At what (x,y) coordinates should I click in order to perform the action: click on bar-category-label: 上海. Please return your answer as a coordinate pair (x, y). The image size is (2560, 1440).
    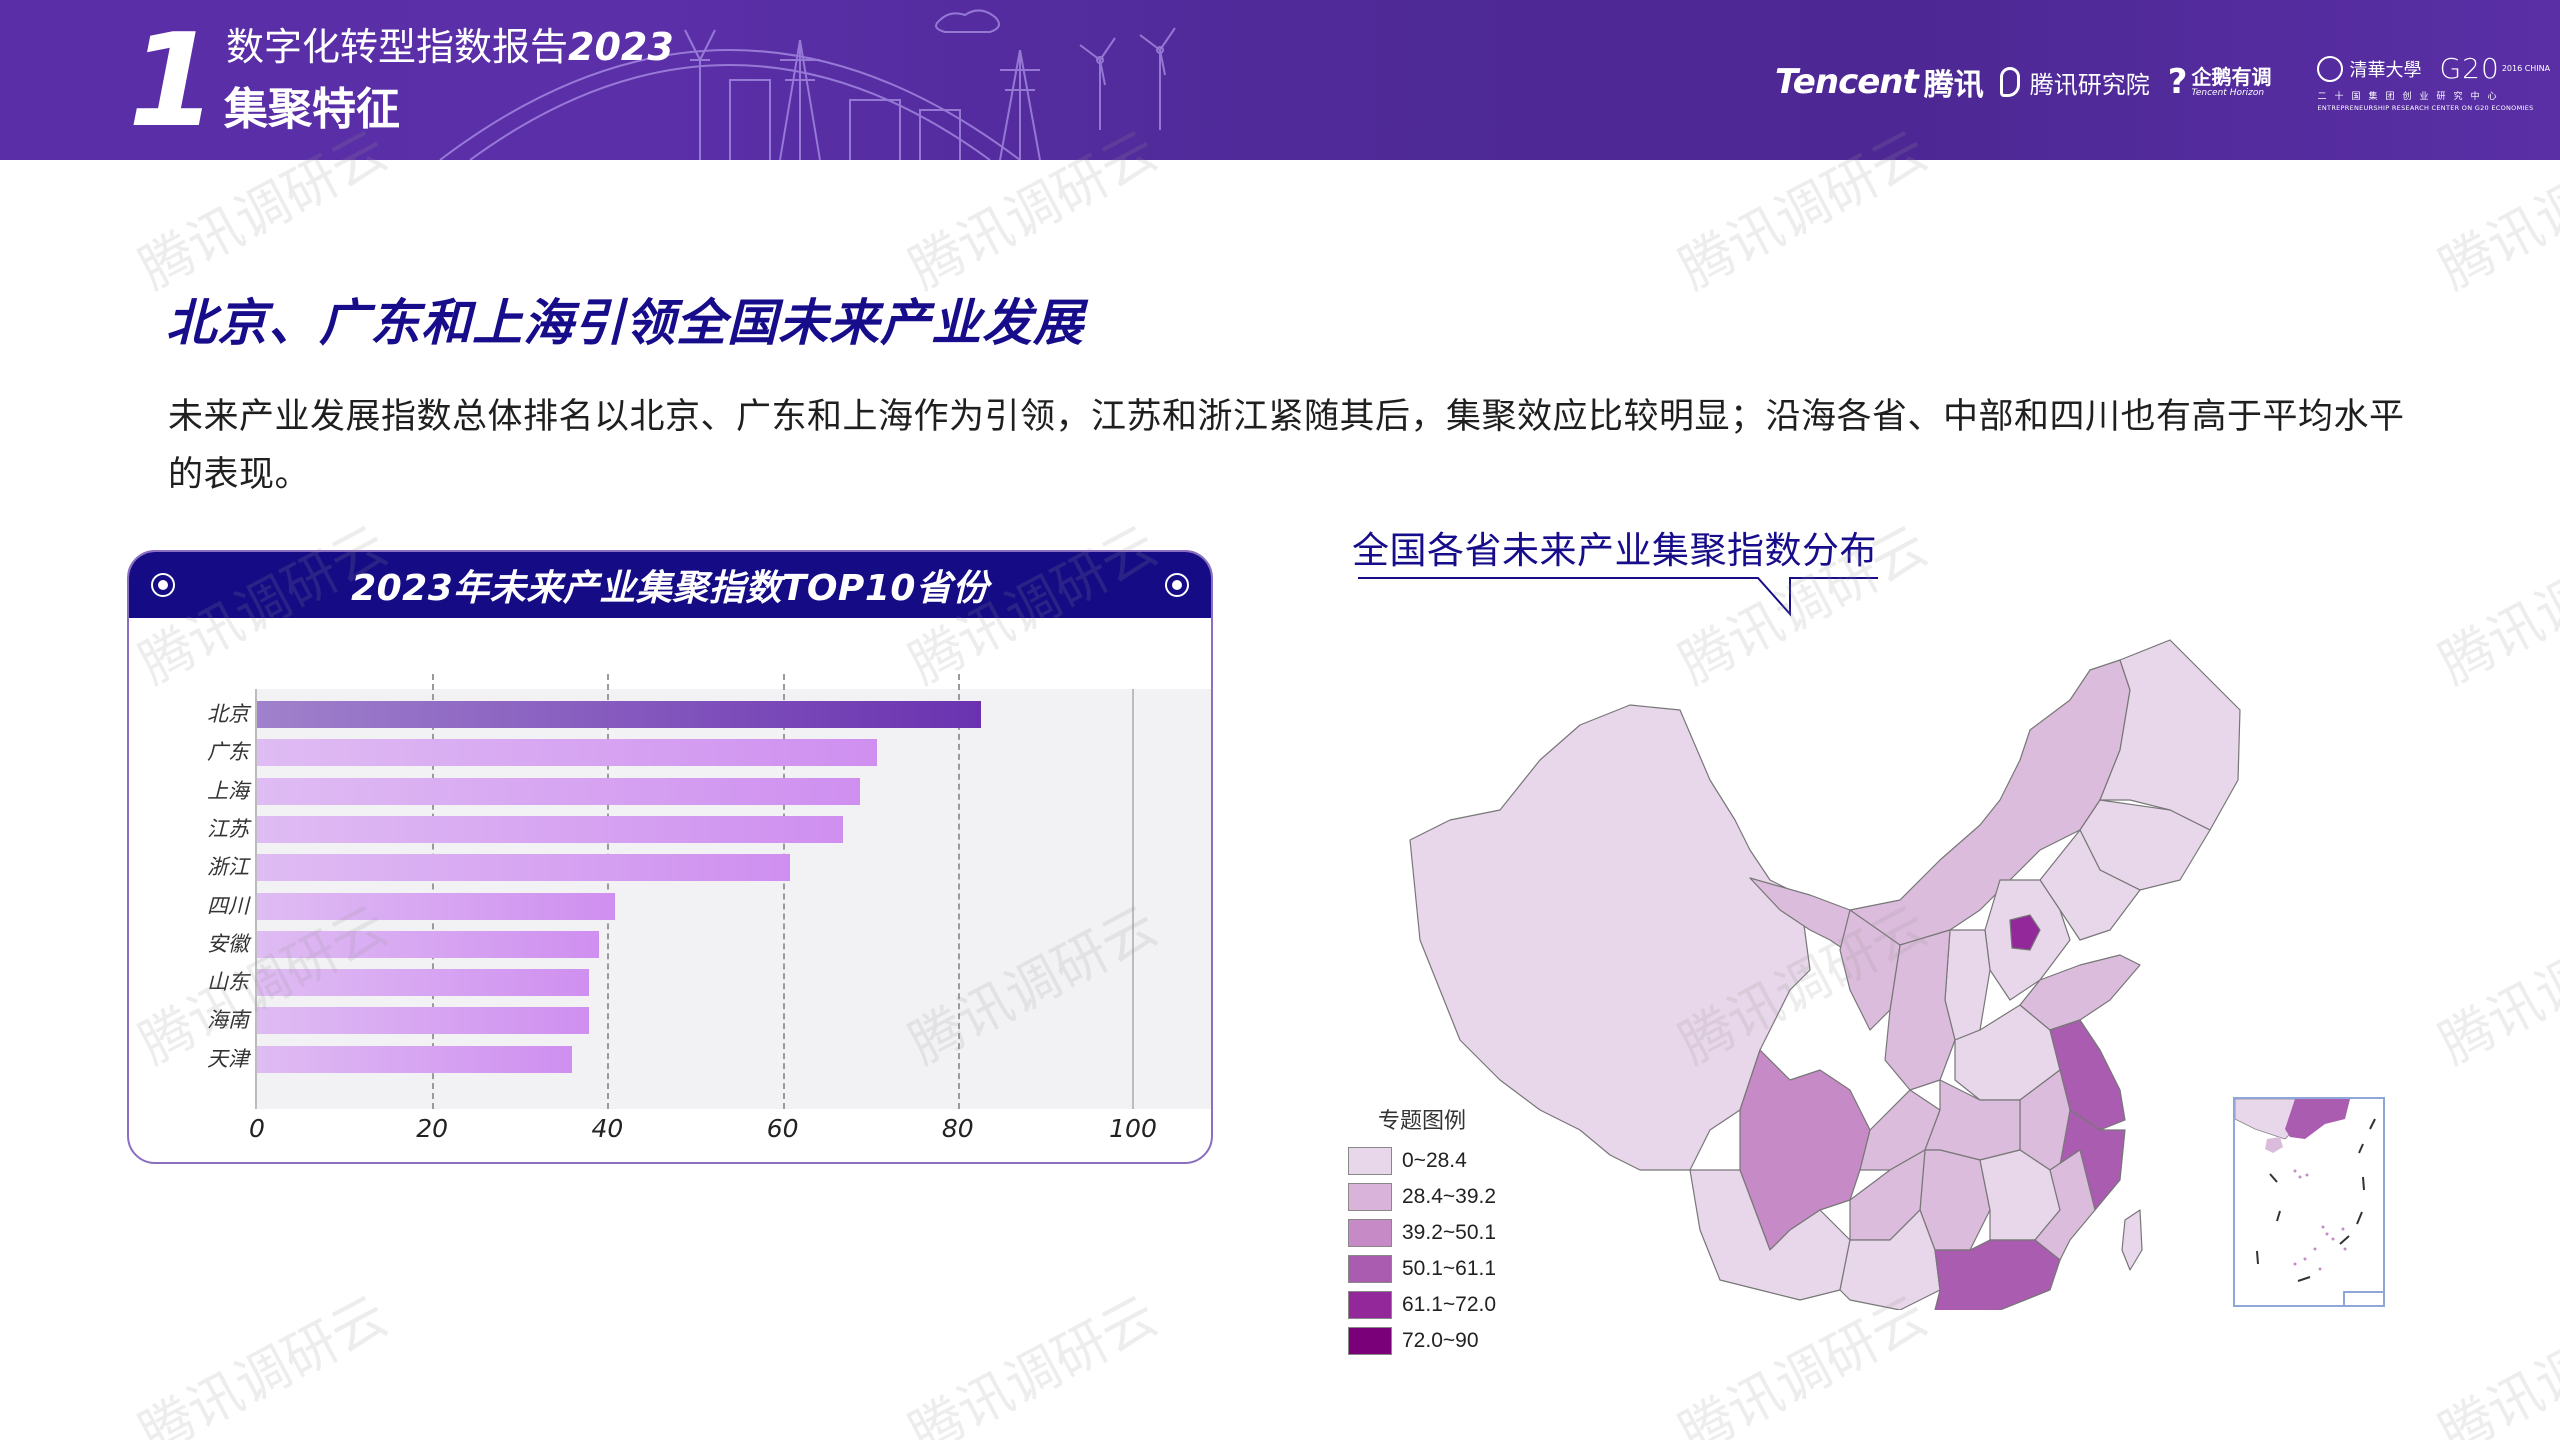
    Looking at the image, I should click on (228, 790).